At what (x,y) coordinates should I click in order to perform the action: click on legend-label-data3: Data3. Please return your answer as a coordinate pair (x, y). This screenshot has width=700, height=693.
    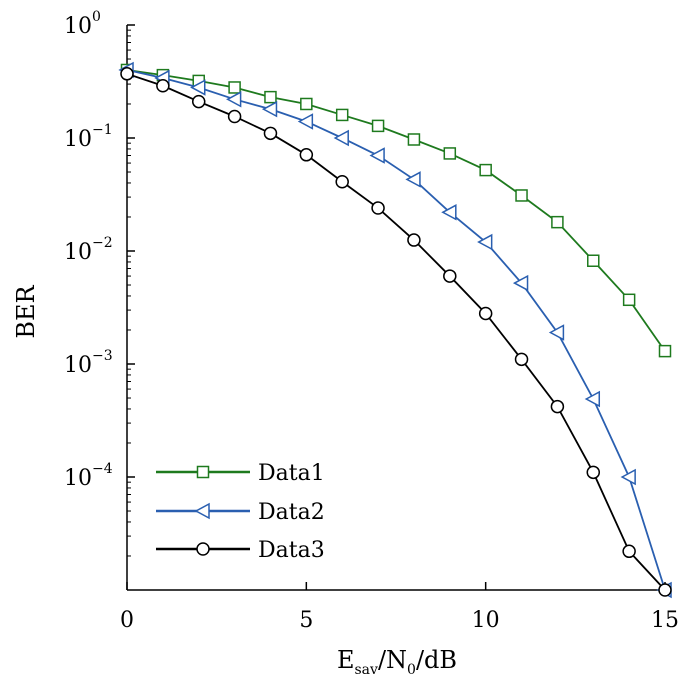
    Looking at the image, I should click on (291, 550).